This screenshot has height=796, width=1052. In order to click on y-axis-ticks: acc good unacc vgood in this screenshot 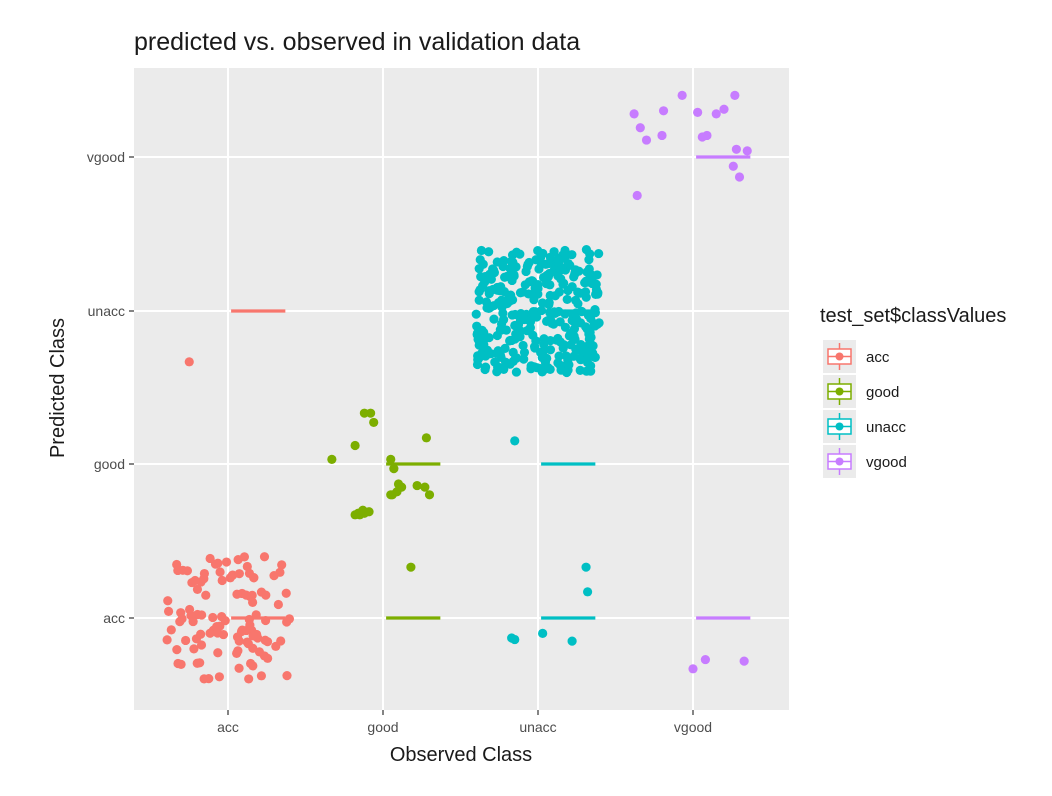, I will do `click(110, 387)`.